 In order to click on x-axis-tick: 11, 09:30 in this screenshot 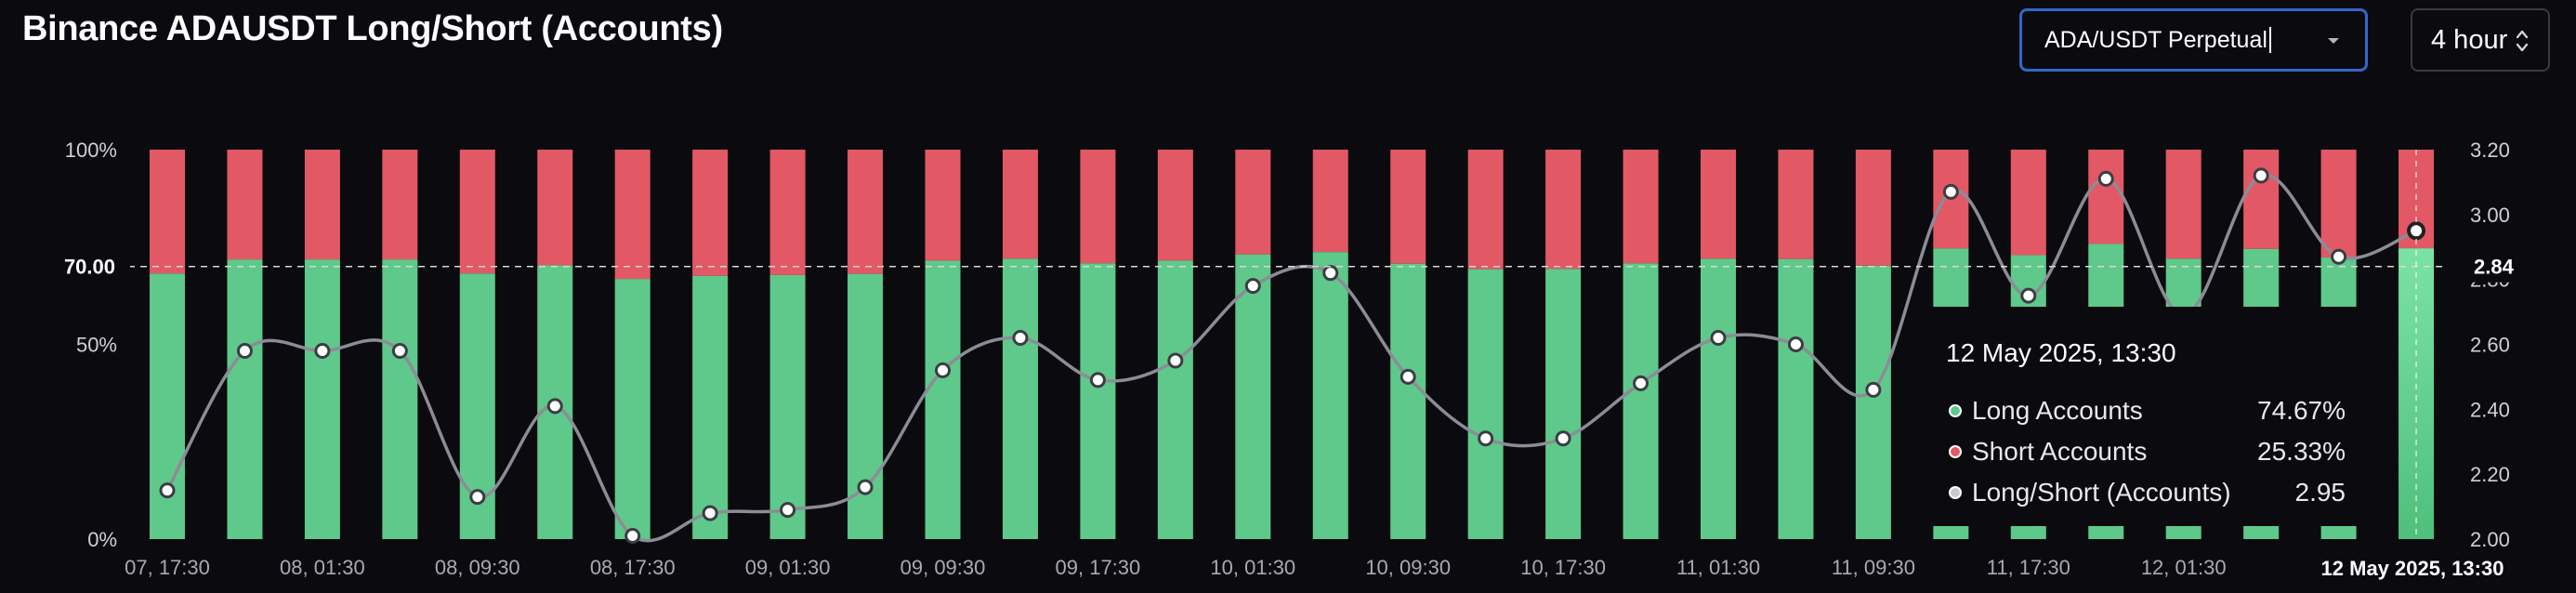, I will do `click(1873, 567)`.